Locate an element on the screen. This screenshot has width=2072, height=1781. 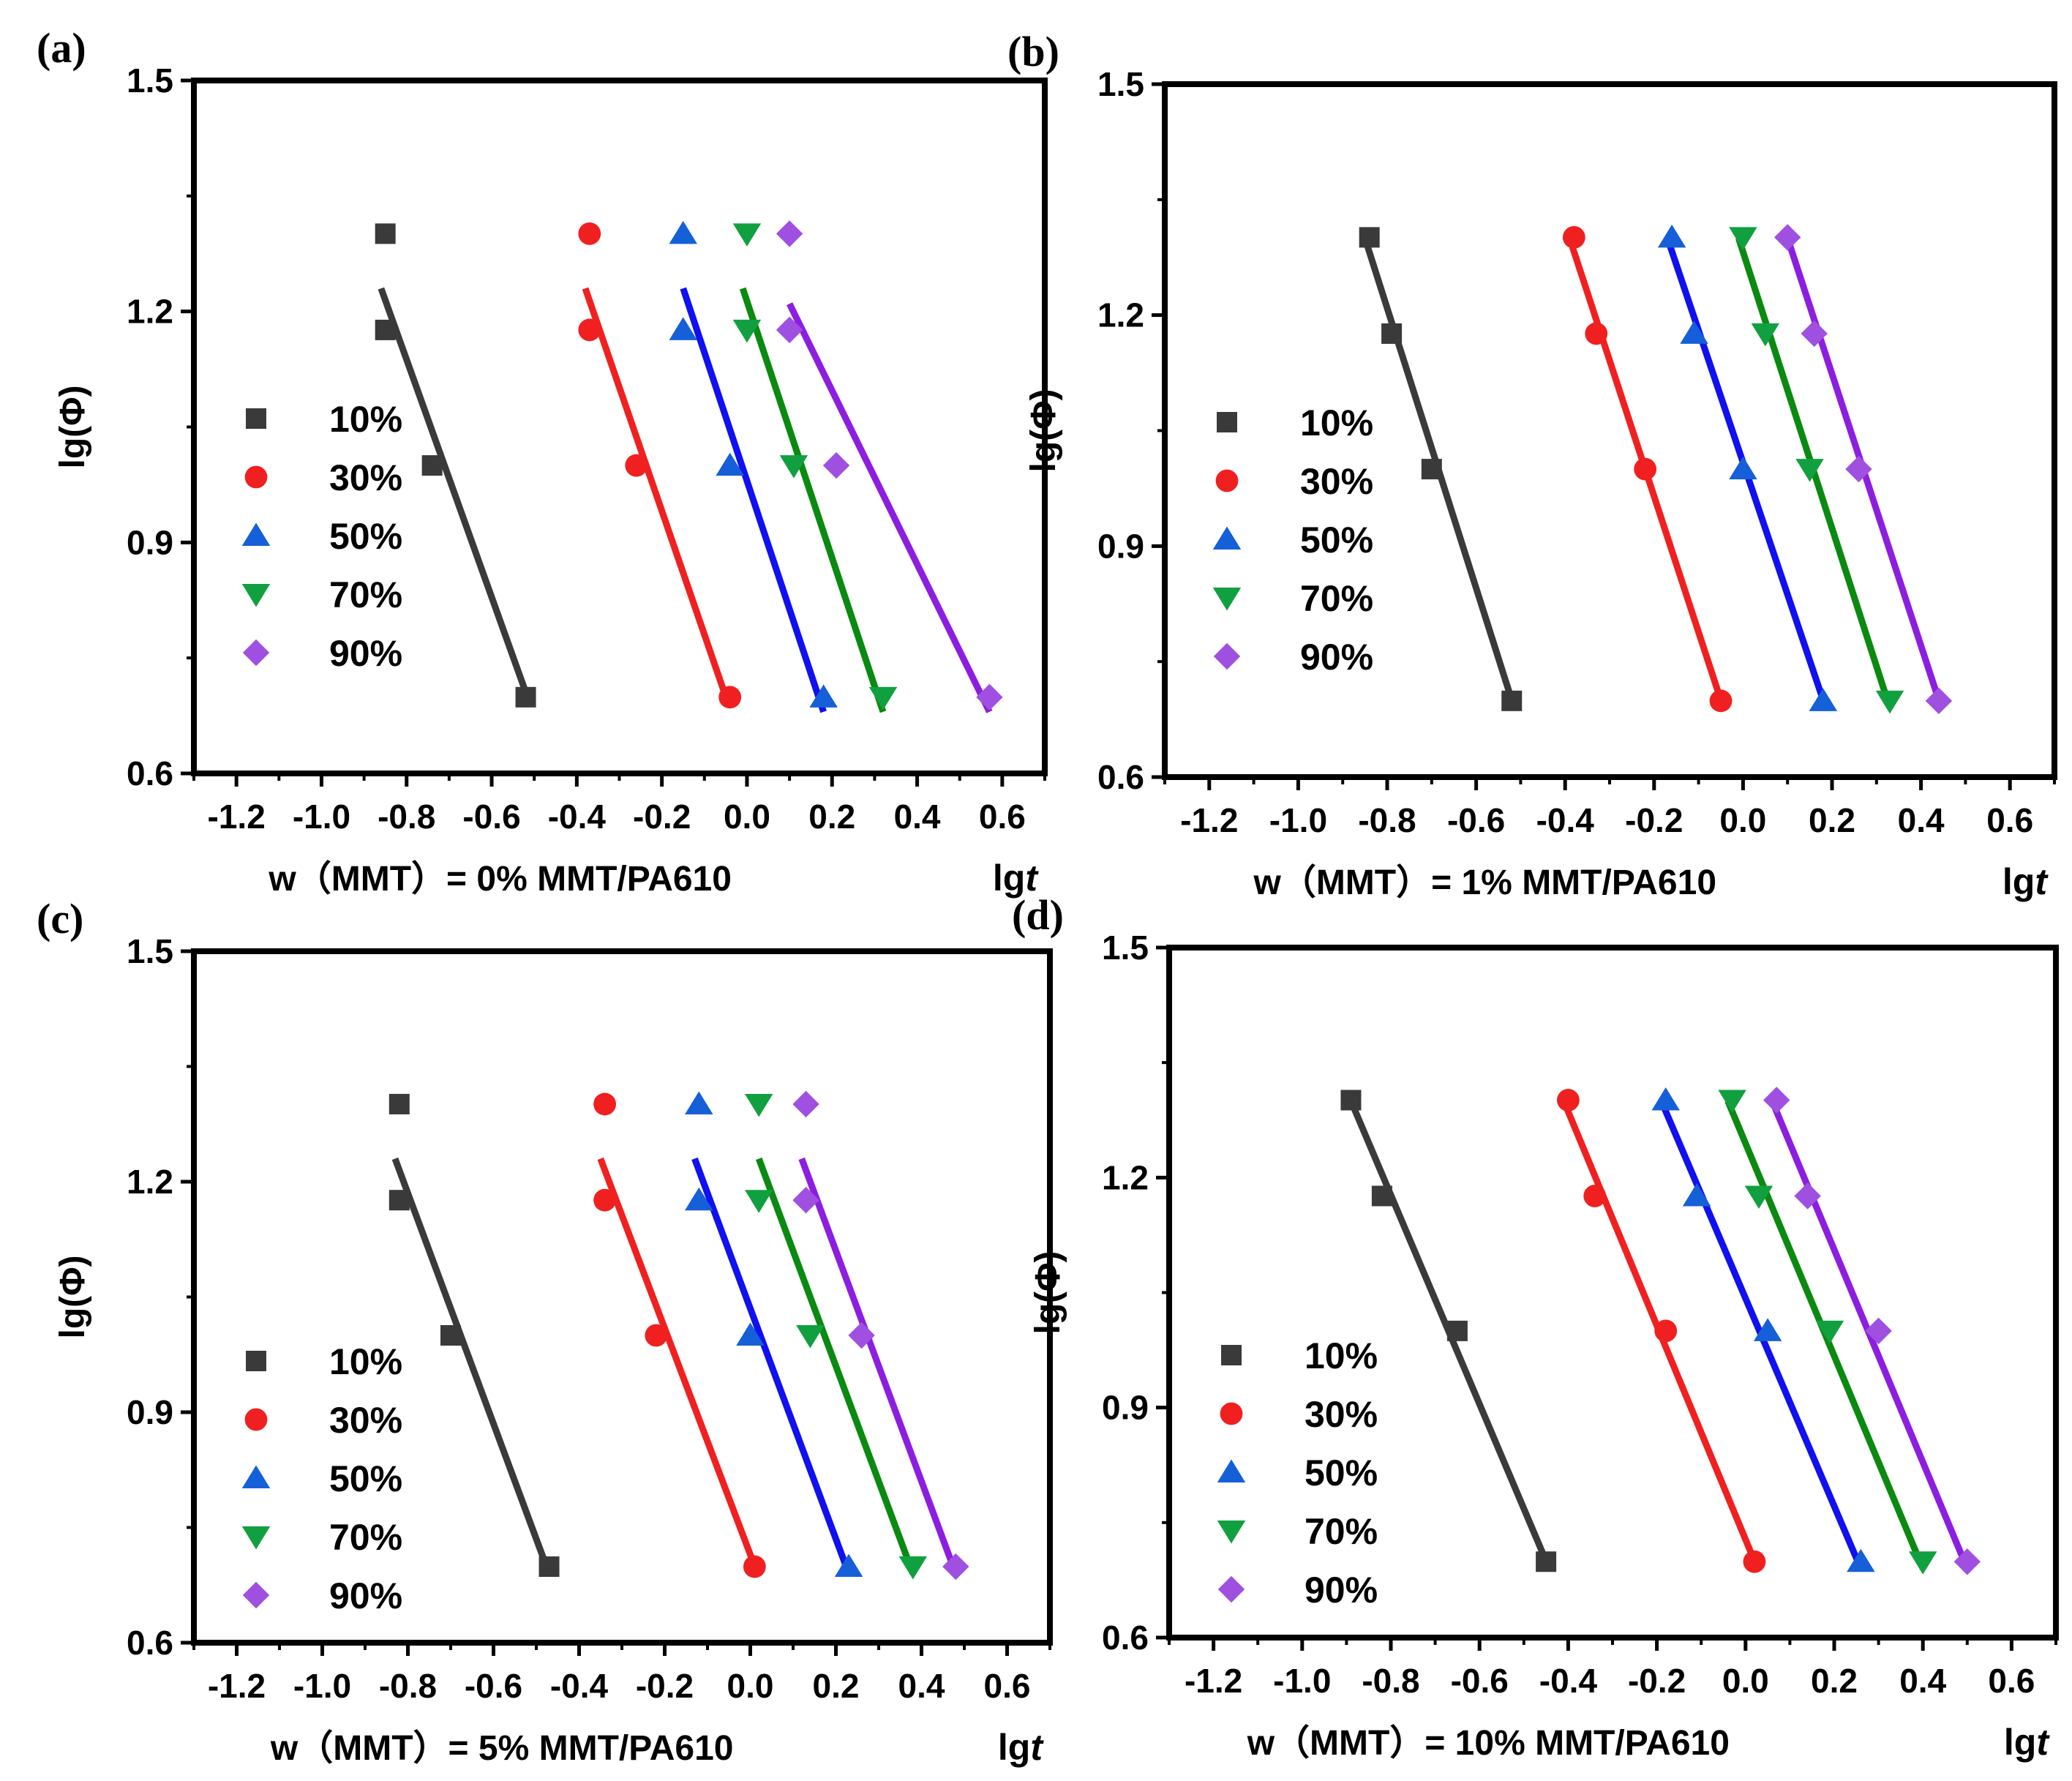
legend-label: 70% is located at coordinates (365, 594).